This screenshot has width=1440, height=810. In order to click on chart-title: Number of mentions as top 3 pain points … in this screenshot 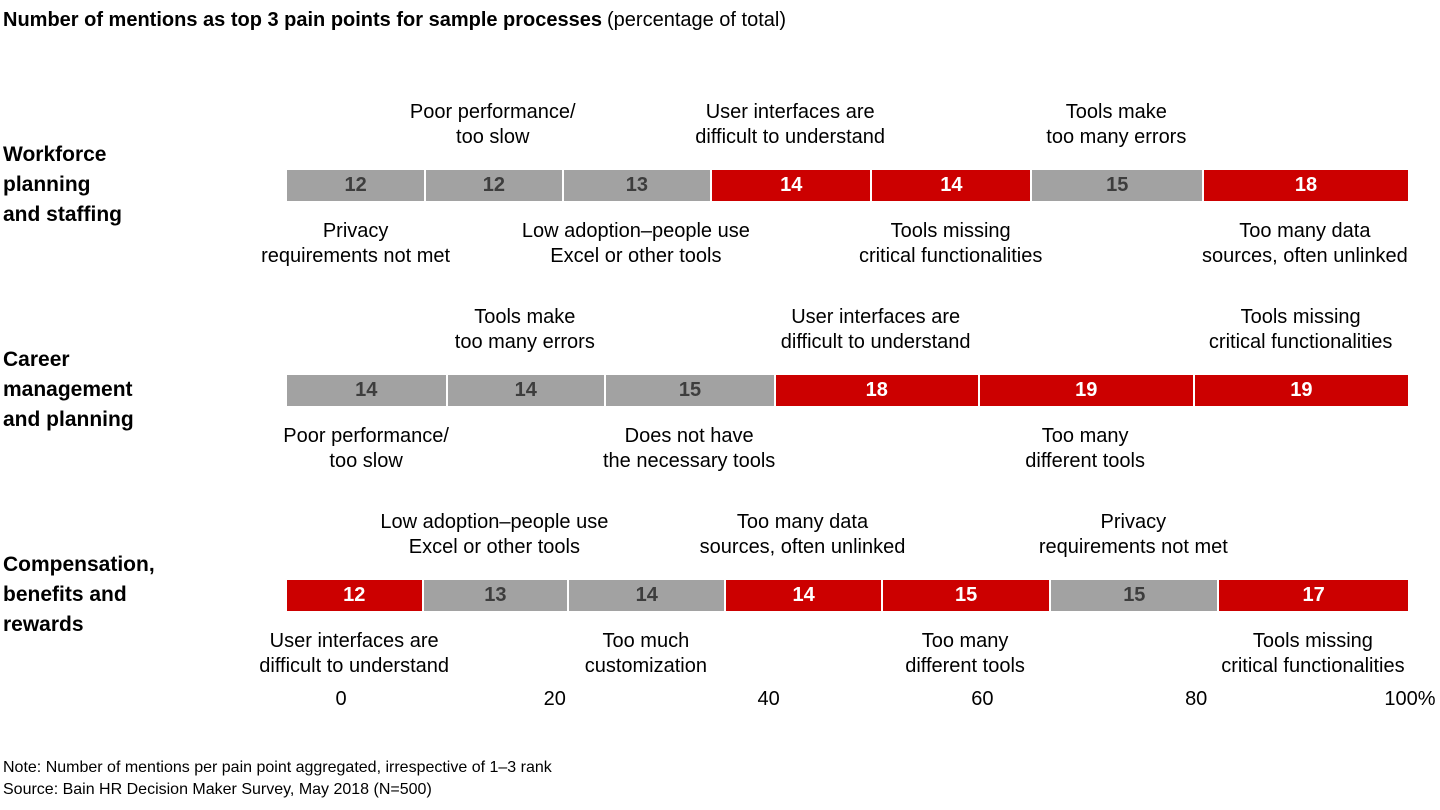, I will do `click(394, 20)`.